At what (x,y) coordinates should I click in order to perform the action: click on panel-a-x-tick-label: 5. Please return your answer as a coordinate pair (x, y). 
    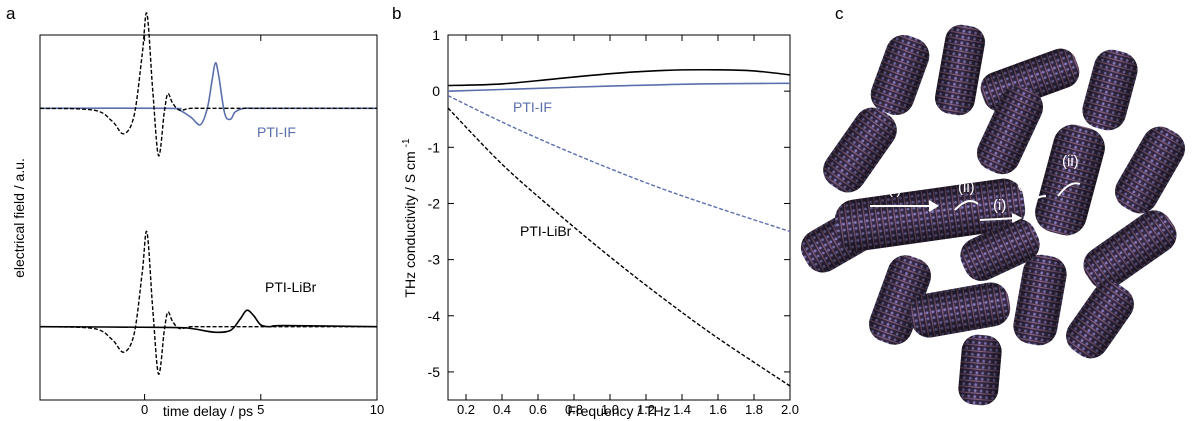
    Looking at the image, I should click on (260, 409).